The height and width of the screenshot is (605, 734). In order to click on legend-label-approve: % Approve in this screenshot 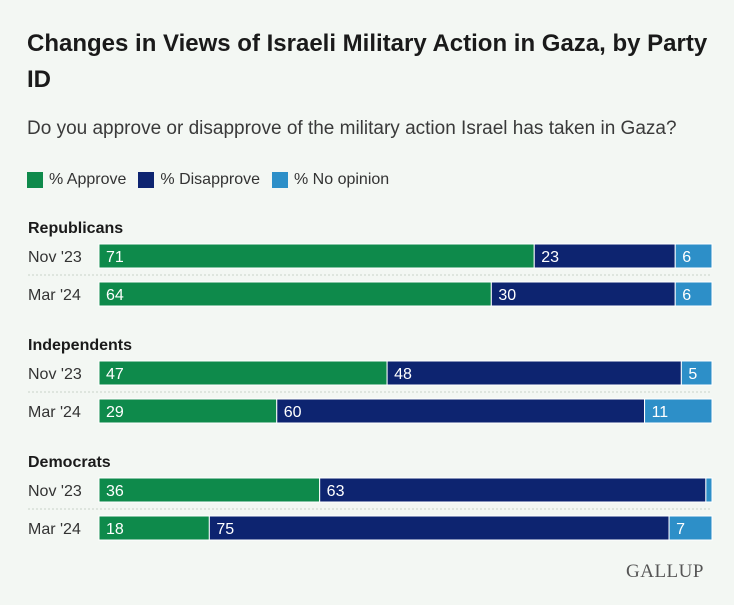, I will do `click(88, 179)`.